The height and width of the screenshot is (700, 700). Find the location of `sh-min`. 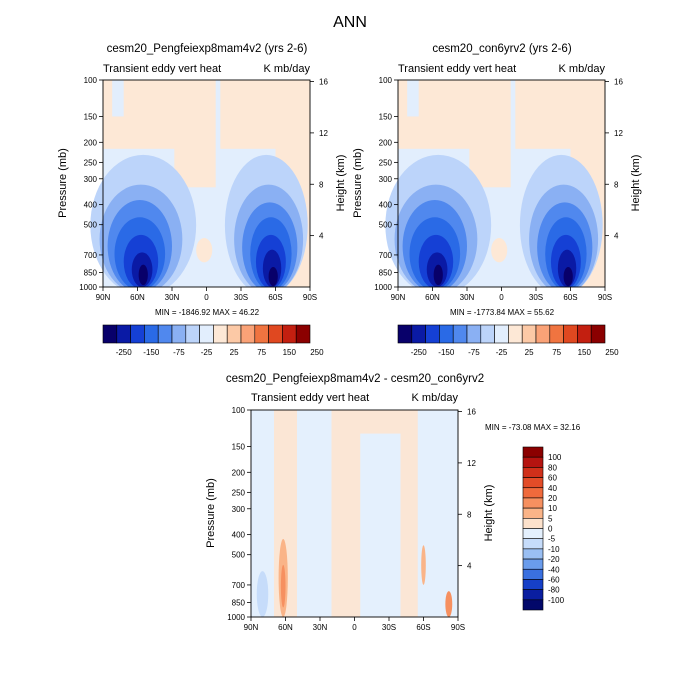

sh-min is located at coordinates (273, 276).